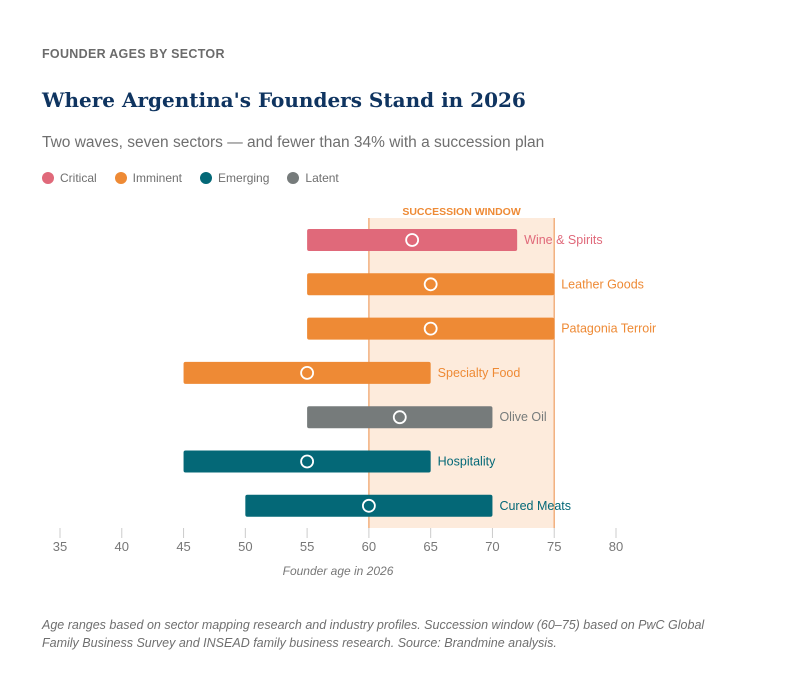 The height and width of the screenshot is (696, 800). I want to click on x-tick-label: 75, so click(554, 546).